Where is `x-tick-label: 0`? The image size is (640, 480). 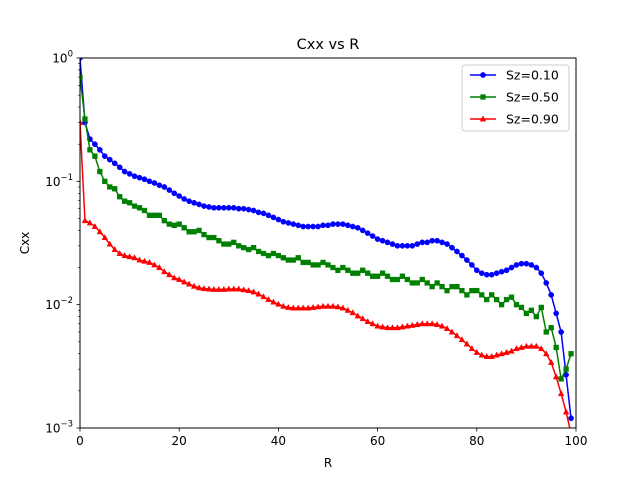
x-tick-label: 0 is located at coordinates (80, 441).